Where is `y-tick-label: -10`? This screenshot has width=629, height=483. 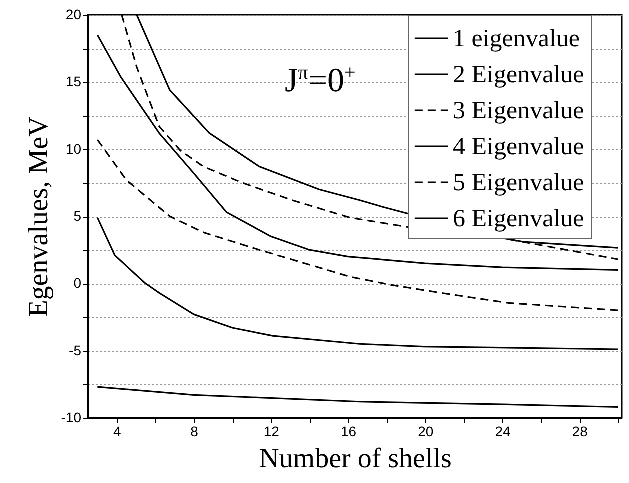 y-tick-label: -10 is located at coordinates (71, 418).